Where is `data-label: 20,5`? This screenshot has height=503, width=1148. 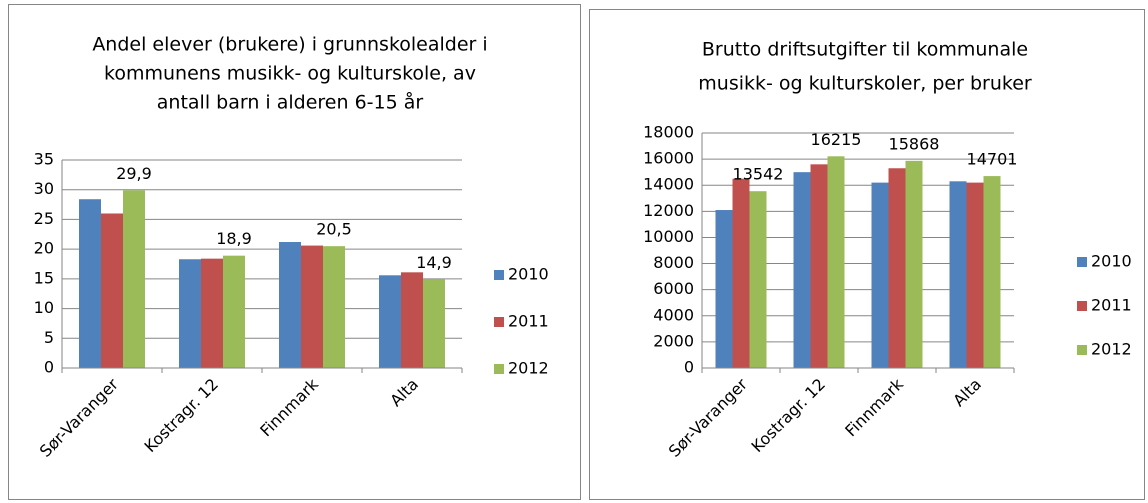
data-label: 20,5 is located at coordinates (334, 229).